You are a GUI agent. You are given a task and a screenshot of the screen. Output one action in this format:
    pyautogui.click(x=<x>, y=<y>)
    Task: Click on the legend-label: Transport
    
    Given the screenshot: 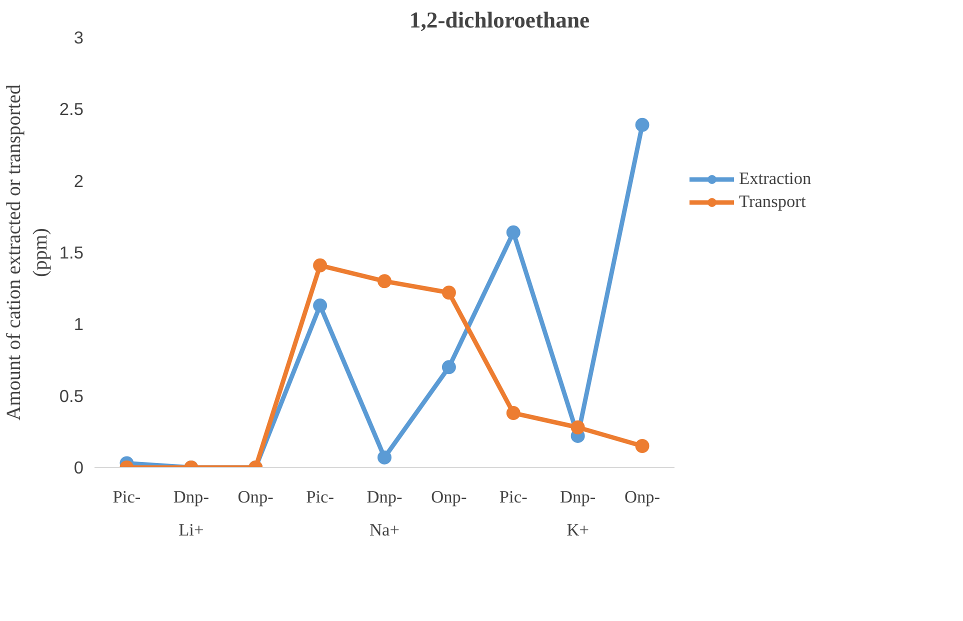 What is the action you would take?
    pyautogui.click(x=772, y=202)
    